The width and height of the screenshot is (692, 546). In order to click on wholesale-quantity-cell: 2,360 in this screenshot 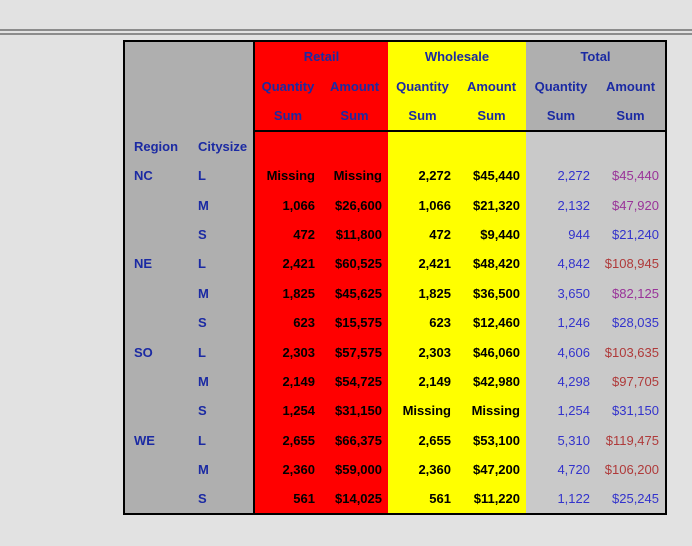, I will do `click(422, 469)`.